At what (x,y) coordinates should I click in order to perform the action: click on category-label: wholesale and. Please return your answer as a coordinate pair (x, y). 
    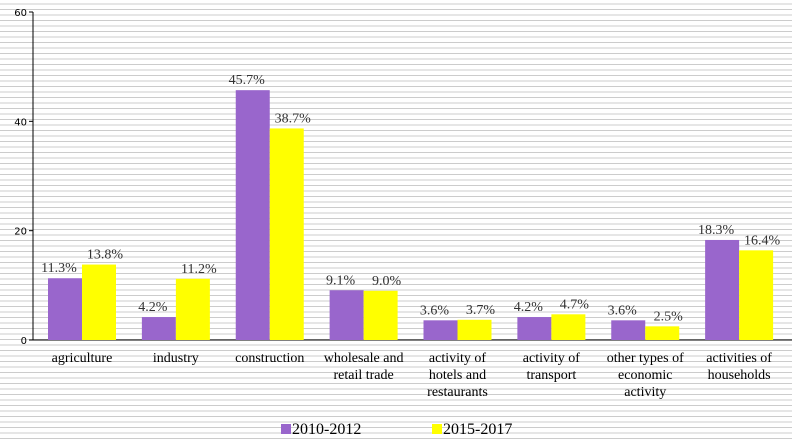
    Looking at the image, I should click on (364, 358).